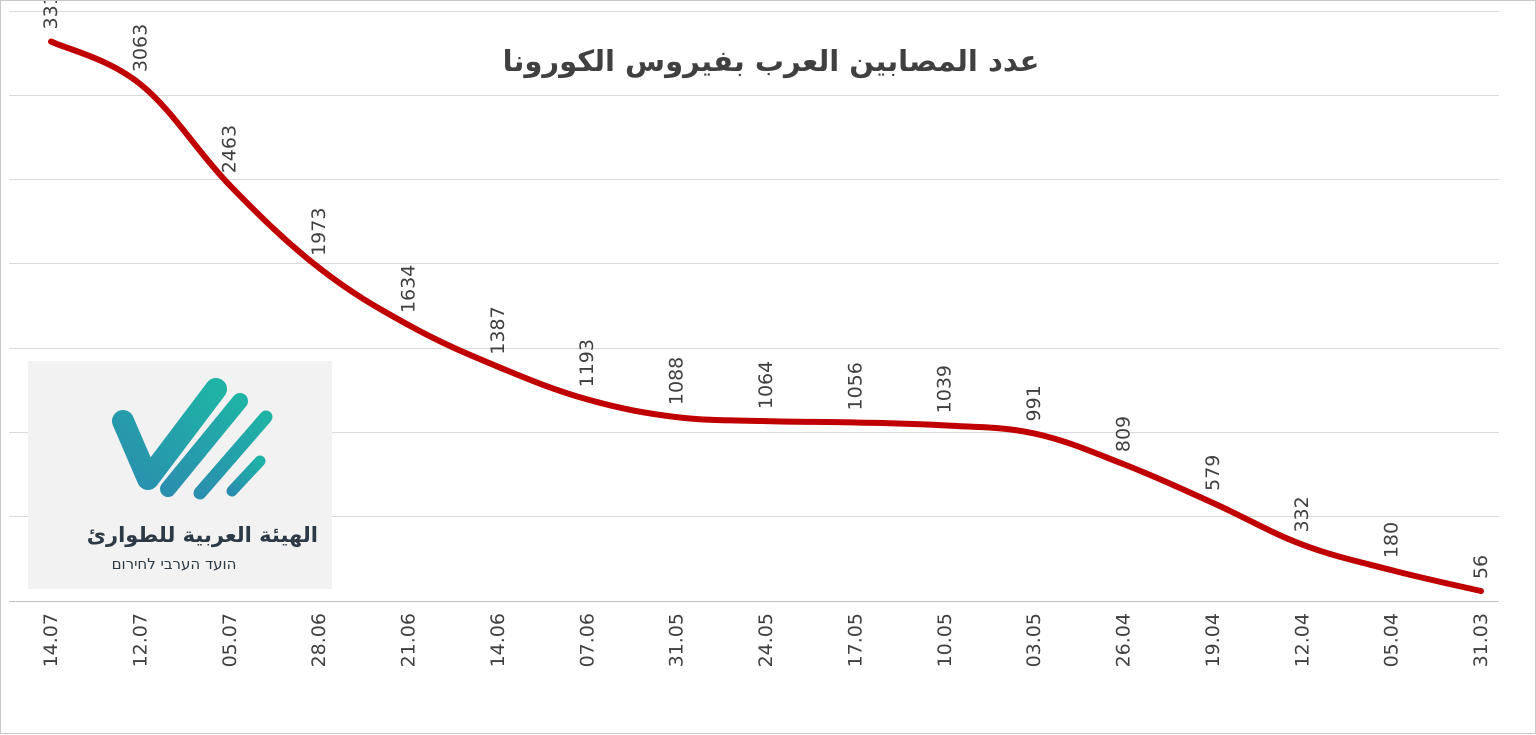 This screenshot has width=1536, height=735. What do you see at coordinates (230, 149) in the screenshot?
I see `data-label: 2463` at bounding box center [230, 149].